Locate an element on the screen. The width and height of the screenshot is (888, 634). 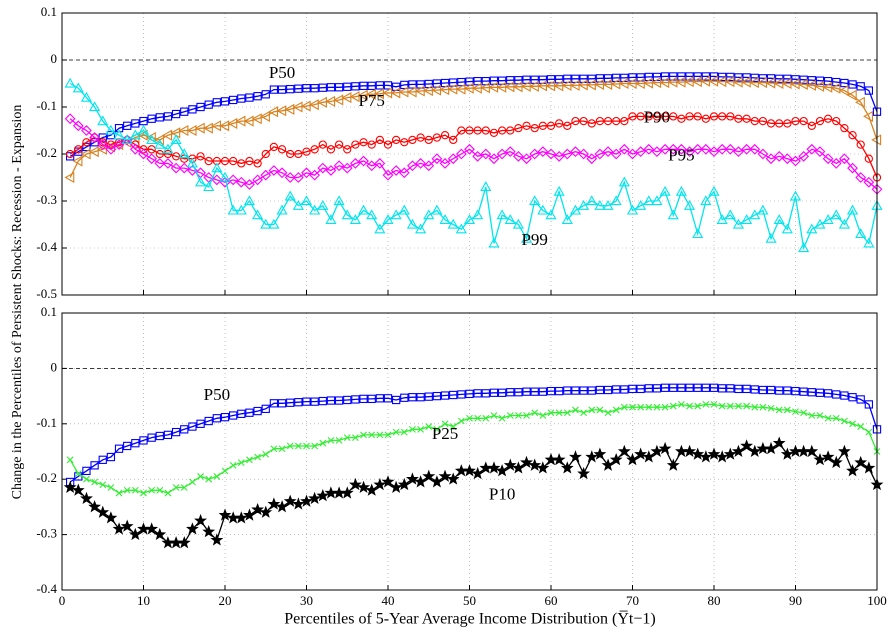
y-tick-label: -0.1 is located at coordinates (46, 105).